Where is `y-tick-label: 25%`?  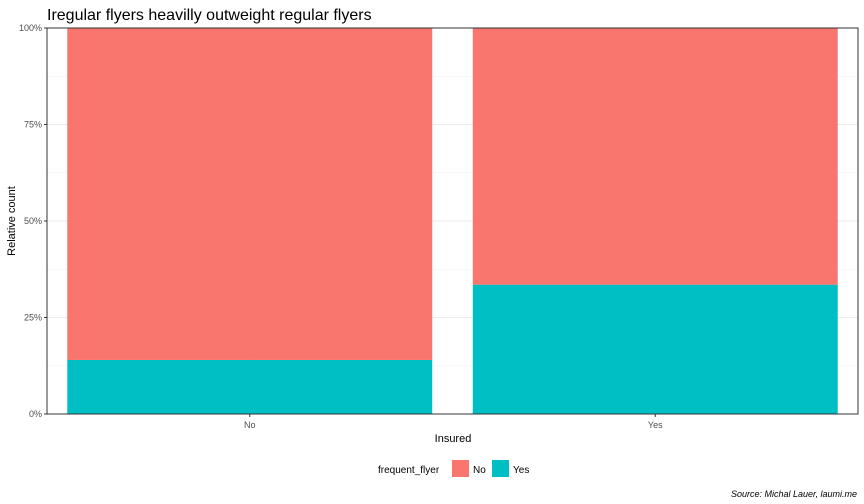 y-tick-label: 25% is located at coordinates (33, 318).